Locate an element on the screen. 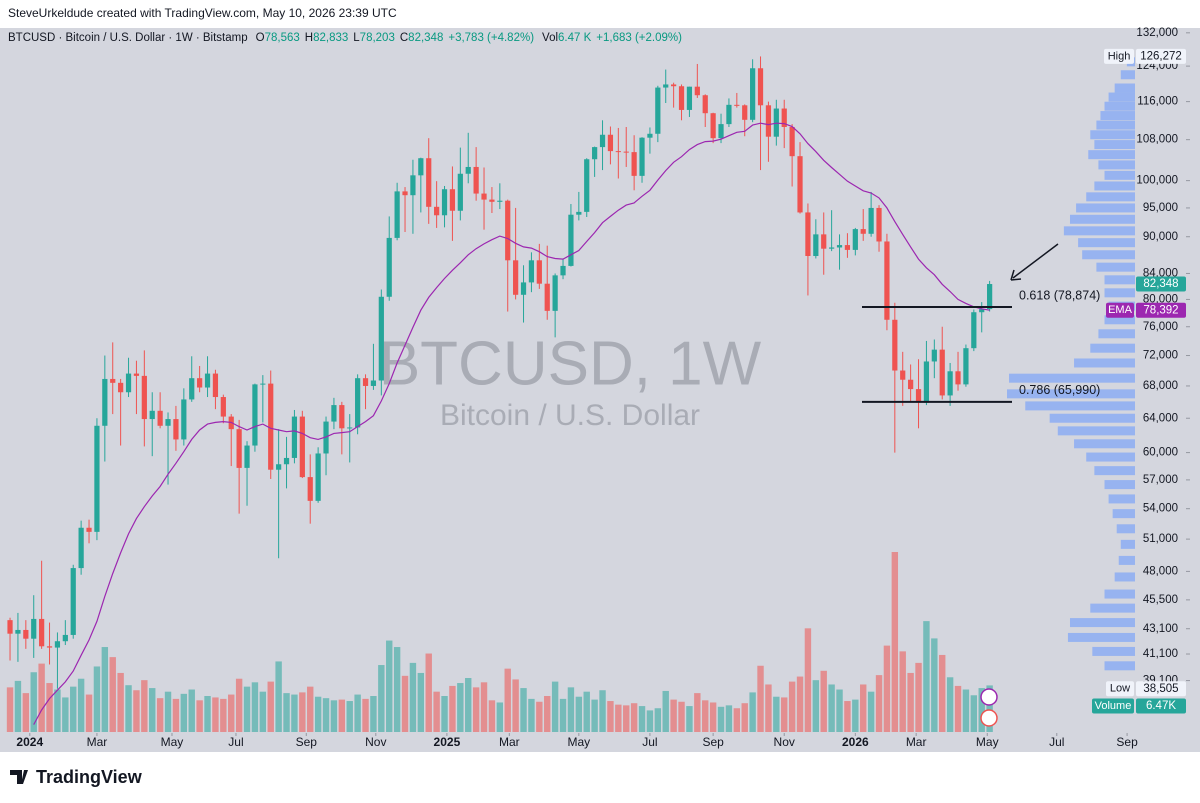 This screenshot has height=803, width=1200. badge-value: 38,505 is located at coordinates (1160, 689).